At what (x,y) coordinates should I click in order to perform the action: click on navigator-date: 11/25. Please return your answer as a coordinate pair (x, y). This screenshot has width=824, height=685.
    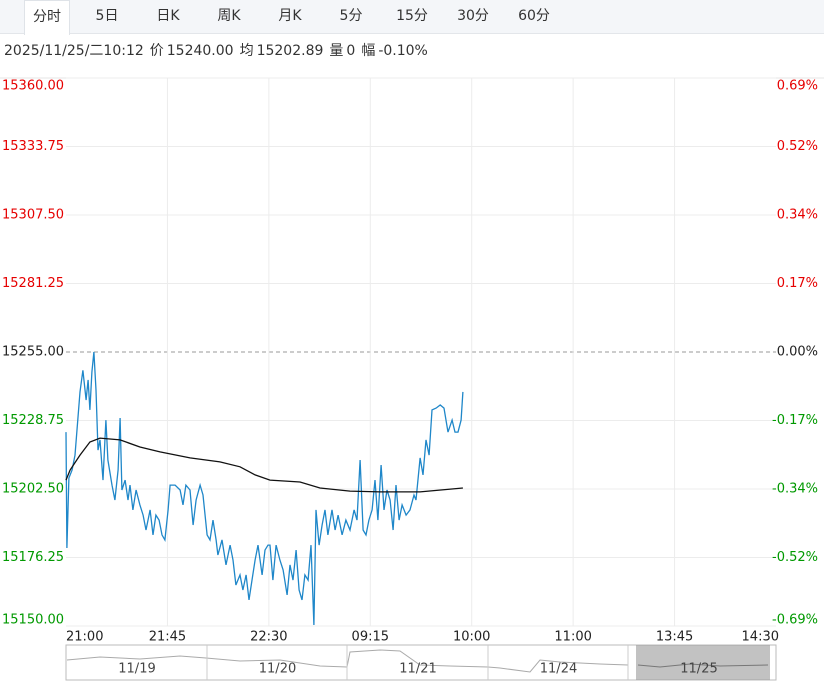
    Looking at the image, I should click on (698, 669).